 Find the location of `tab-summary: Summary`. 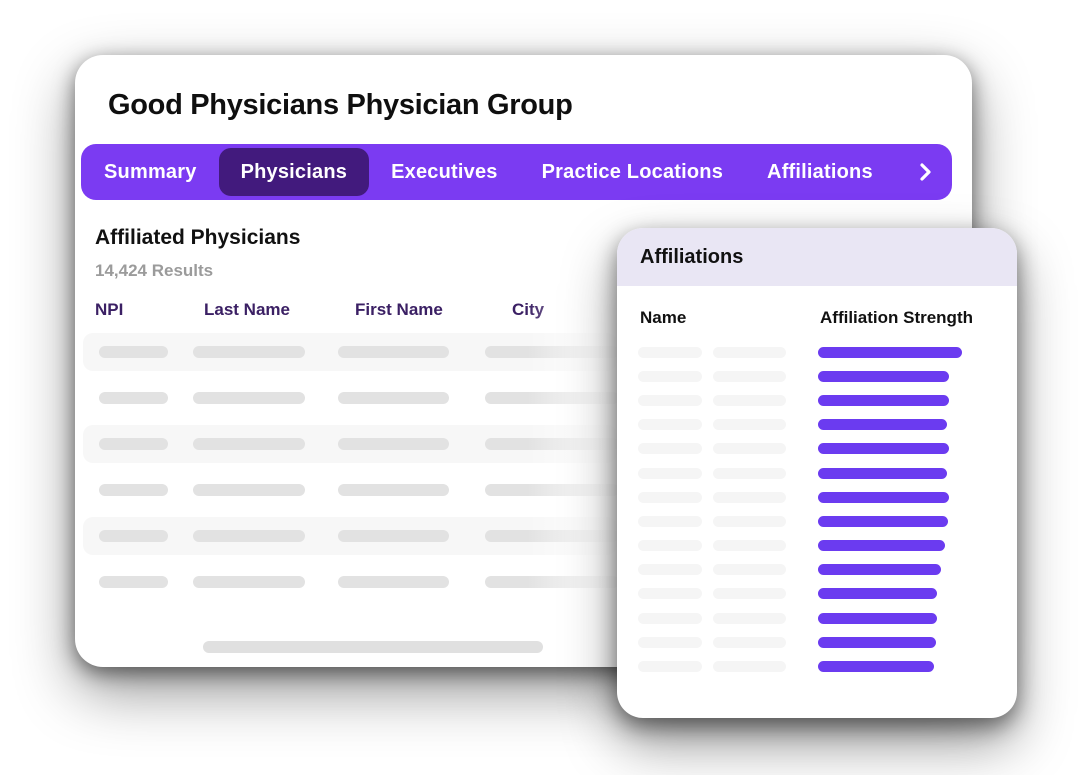

tab-summary: Summary is located at coordinates (150, 172).